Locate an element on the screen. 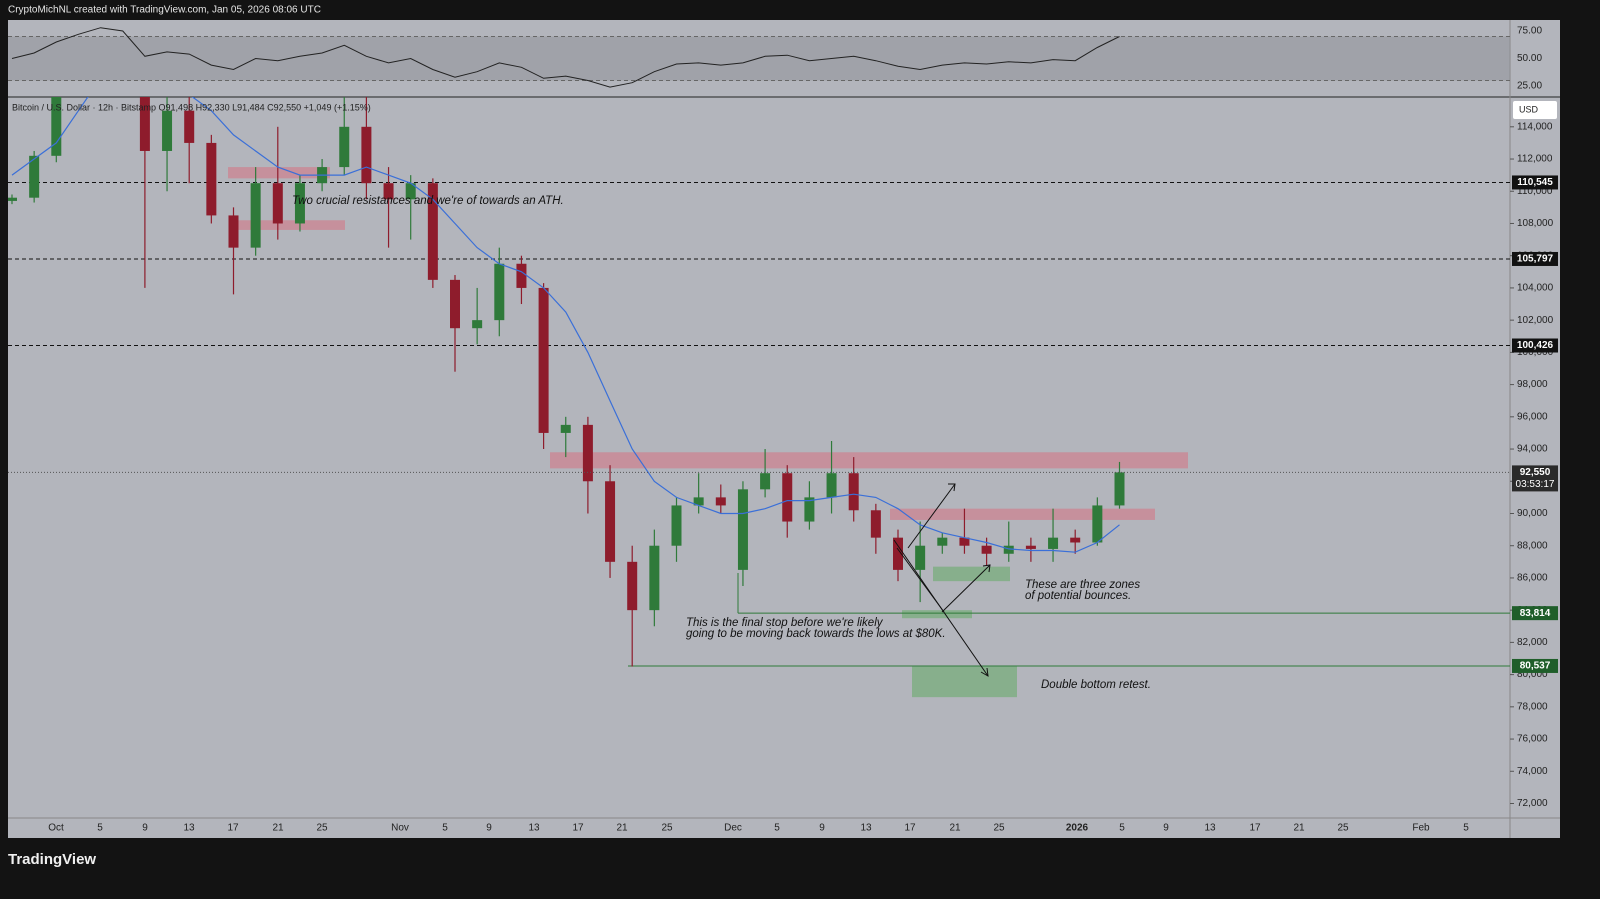 Image resolution: width=1600 pixels, height=899 pixels. y-tick-label: 104,000 is located at coordinates (1535, 288).